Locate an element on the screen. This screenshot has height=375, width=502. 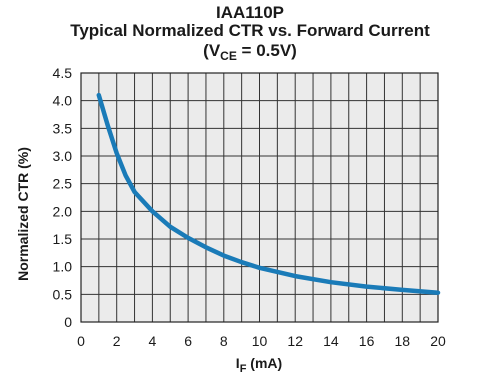
y-tick-label: 4.0 is located at coordinates (63, 101).